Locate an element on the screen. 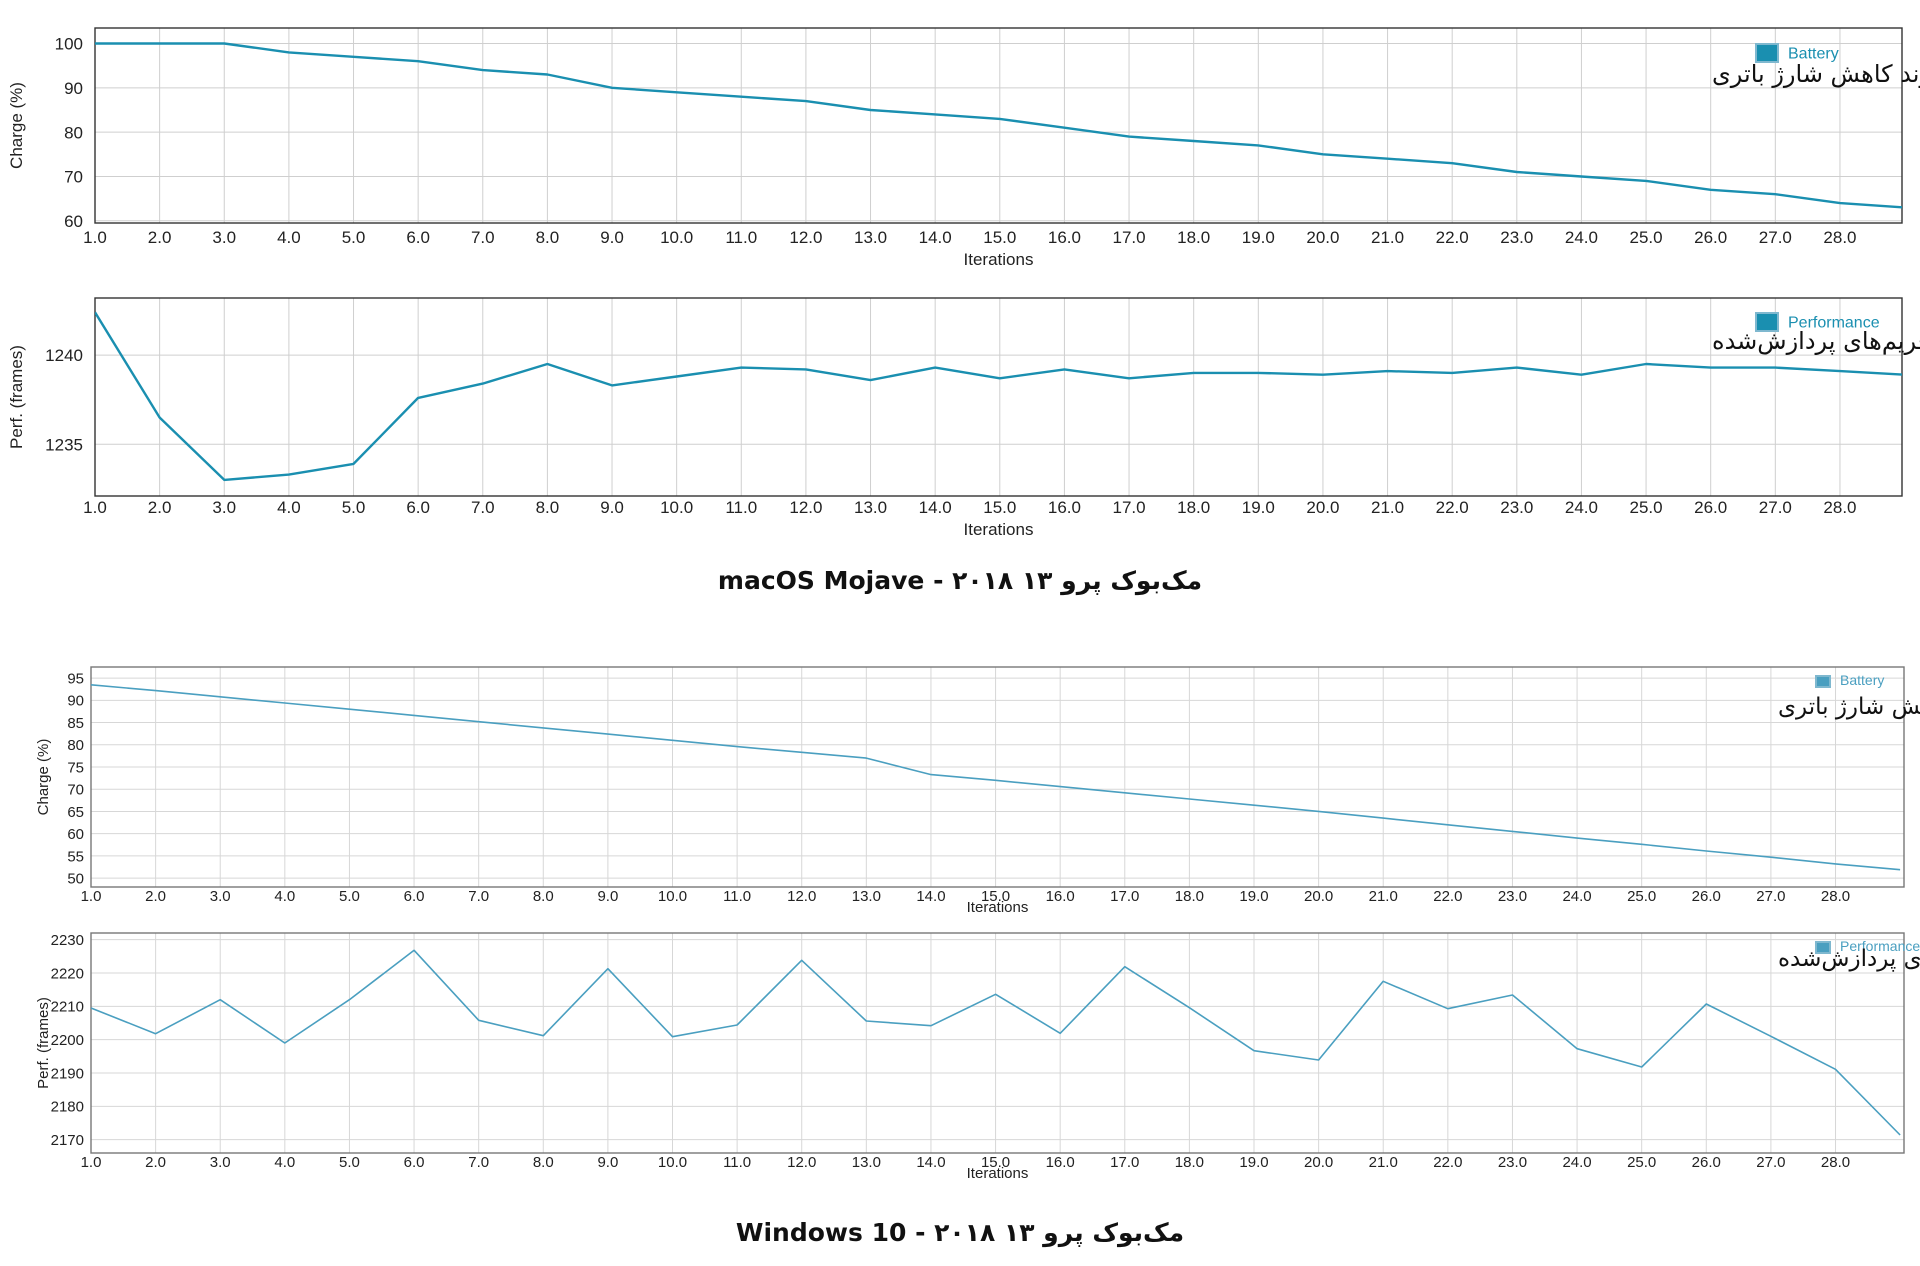 Image resolution: width=1920 pixels, height=1266 pixels. x-tick-label: 24.0 is located at coordinates (1576, 896).